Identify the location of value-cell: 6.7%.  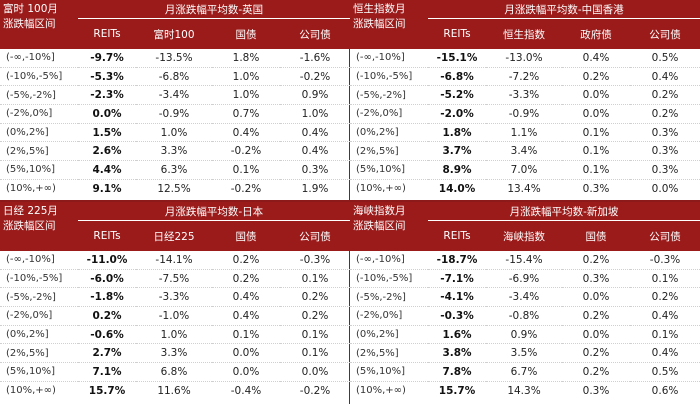
(524, 372).